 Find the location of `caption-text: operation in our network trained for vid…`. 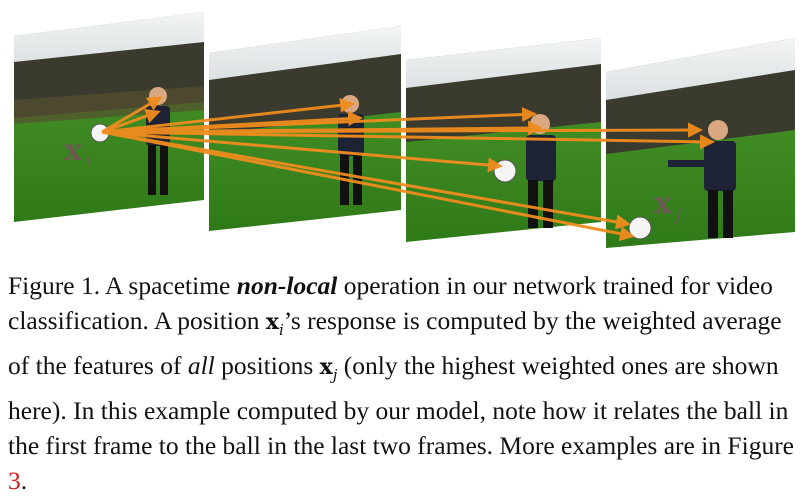

caption-text: operation in our network trained for vid… is located at coordinates (390, 303).